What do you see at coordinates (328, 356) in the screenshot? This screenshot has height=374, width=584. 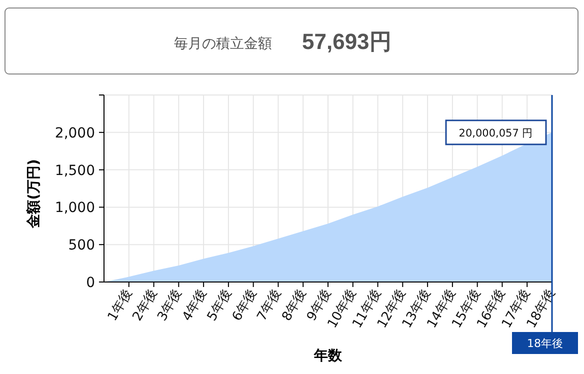 I see `x-axis-title: 年数` at bounding box center [328, 356].